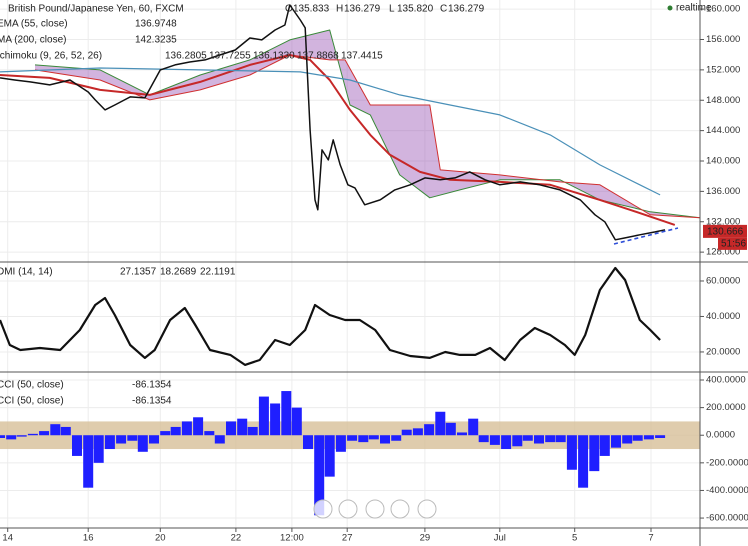 The height and width of the screenshot is (546, 748). I want to click on y-tick-label: 400.0000, so click(726, 380).